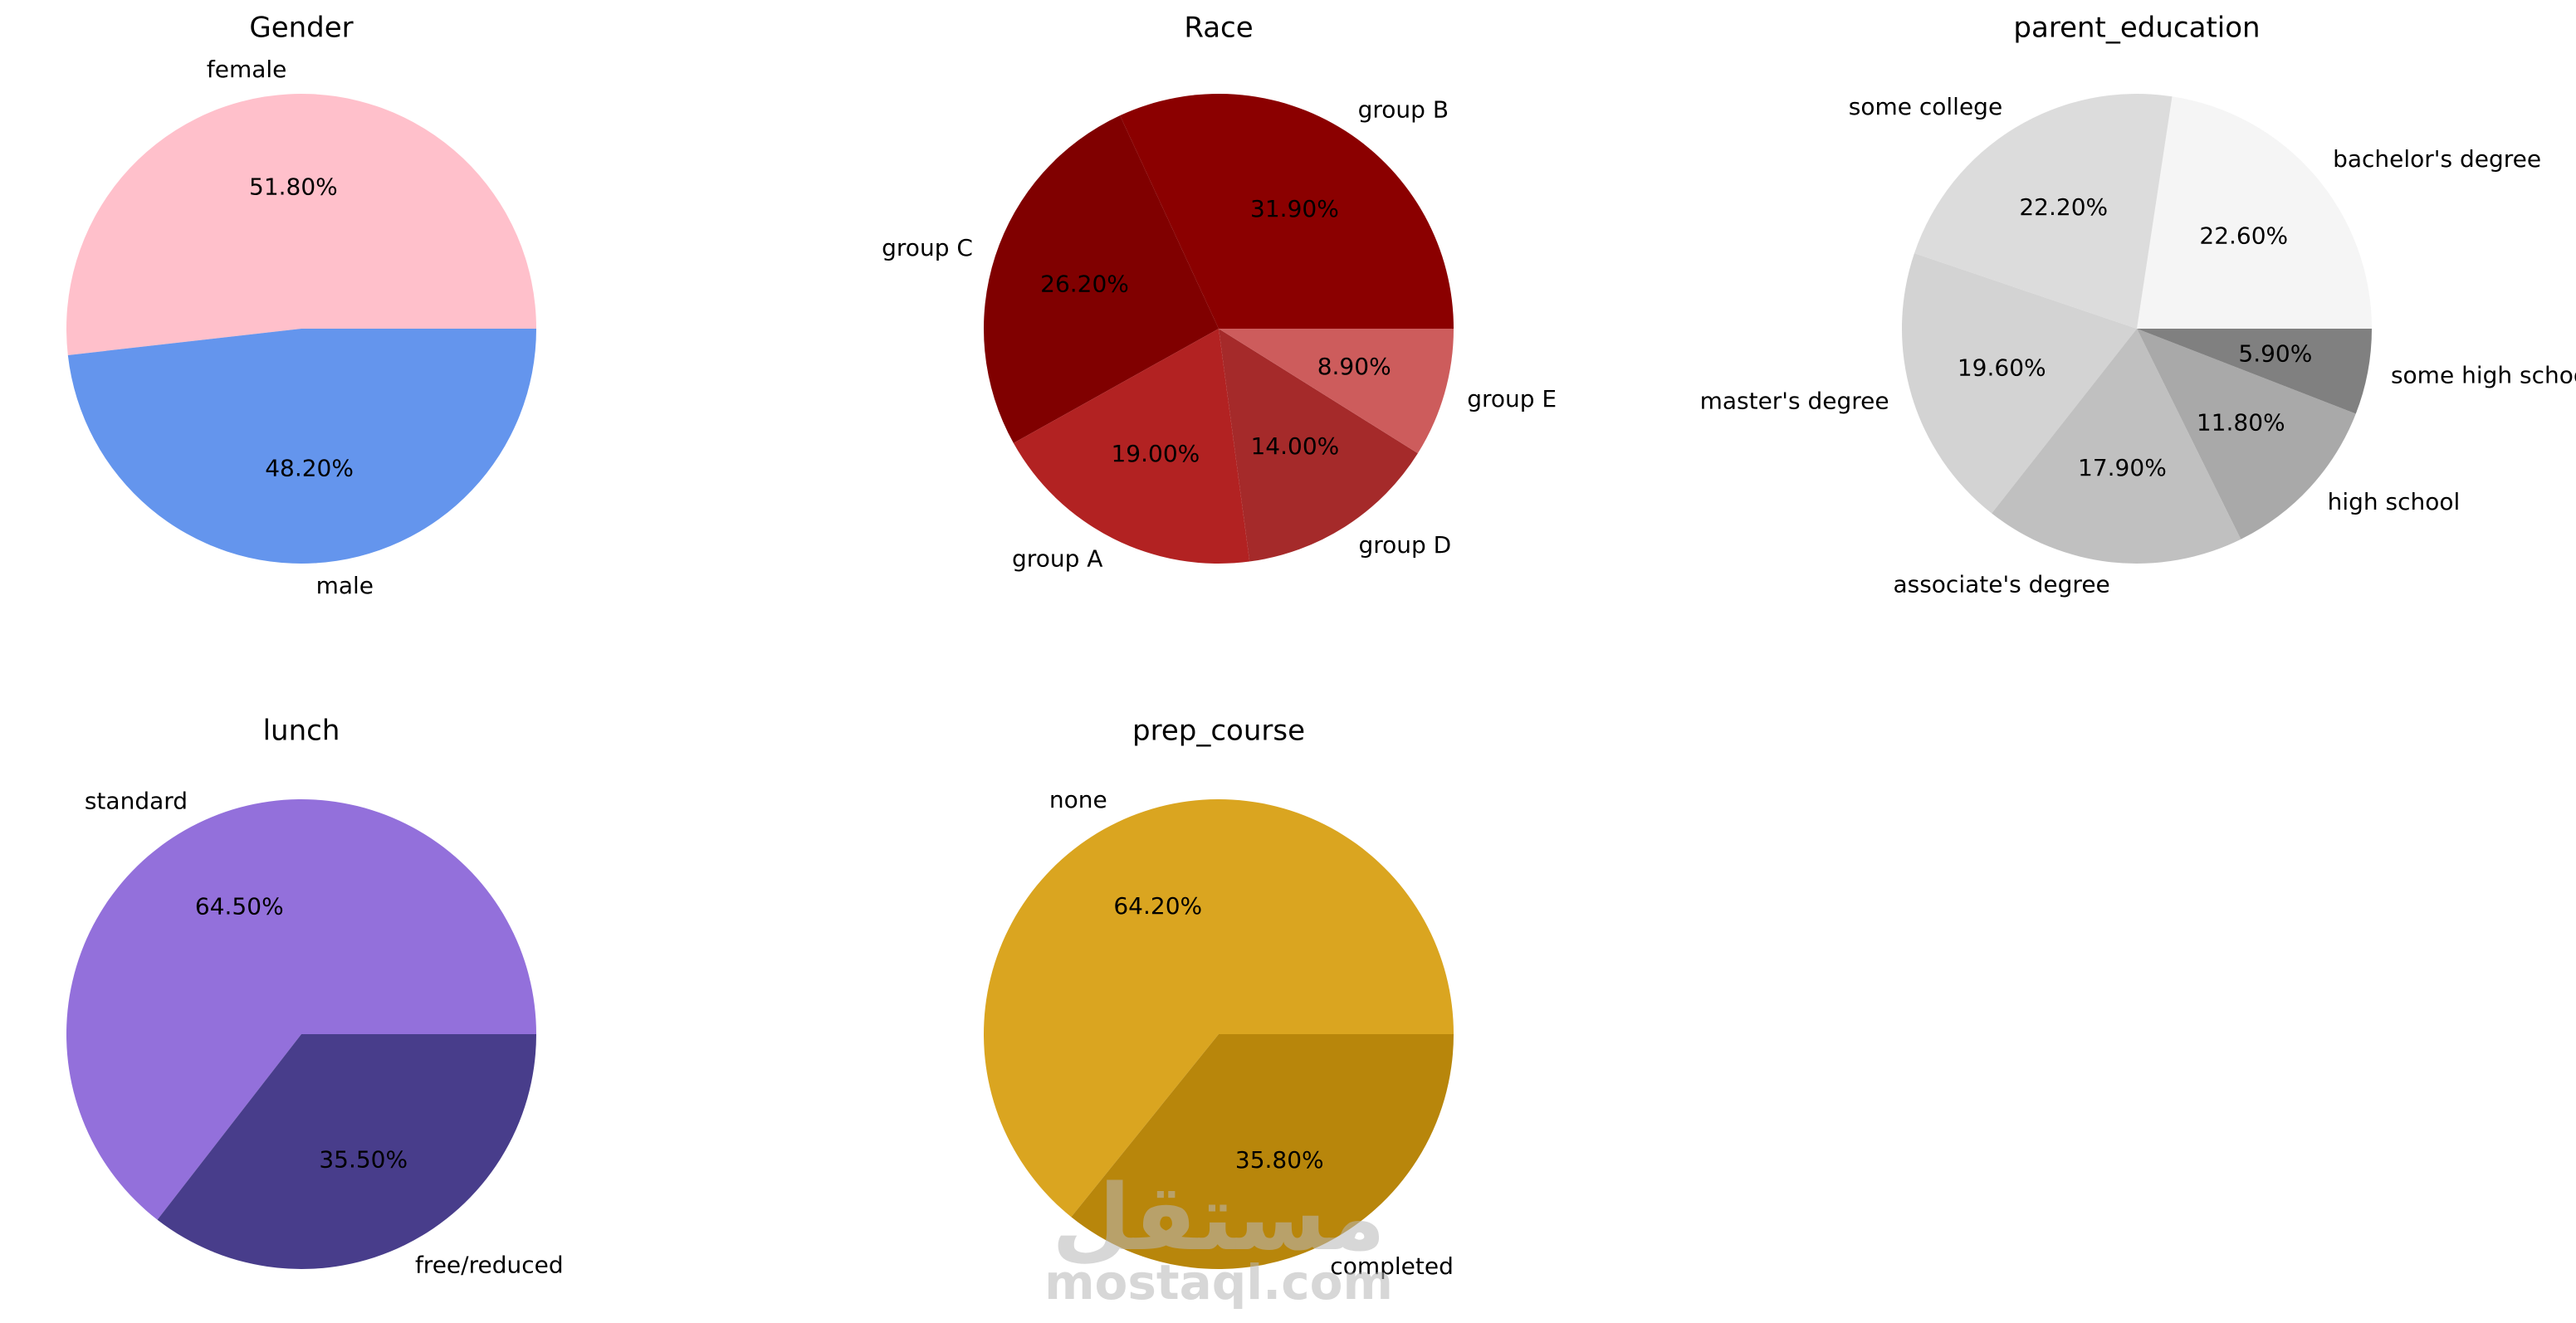 This screenshot has width=2576, height=1323. I want to click on pie-slice-high-school, so click(2246, 434).